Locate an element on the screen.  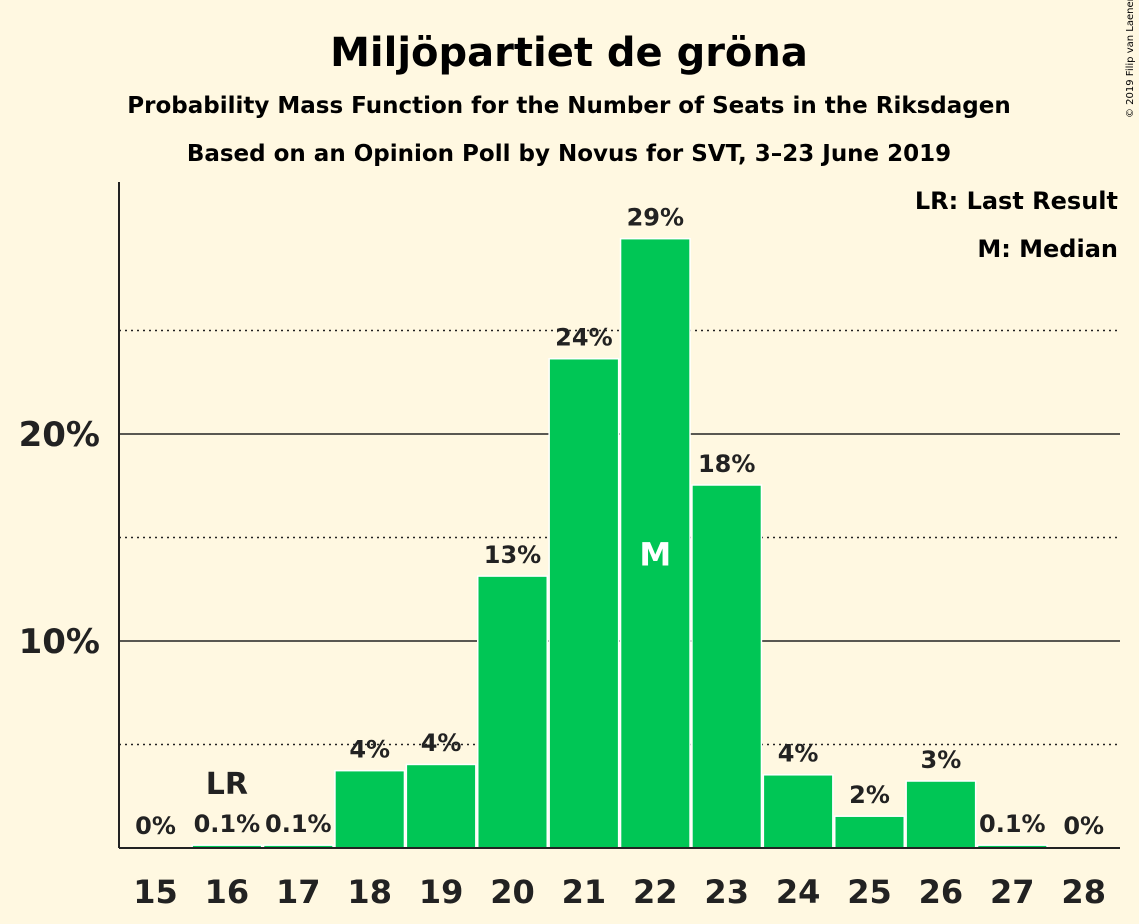
x-tick-label: 20 is located at coordinates (512, 892).